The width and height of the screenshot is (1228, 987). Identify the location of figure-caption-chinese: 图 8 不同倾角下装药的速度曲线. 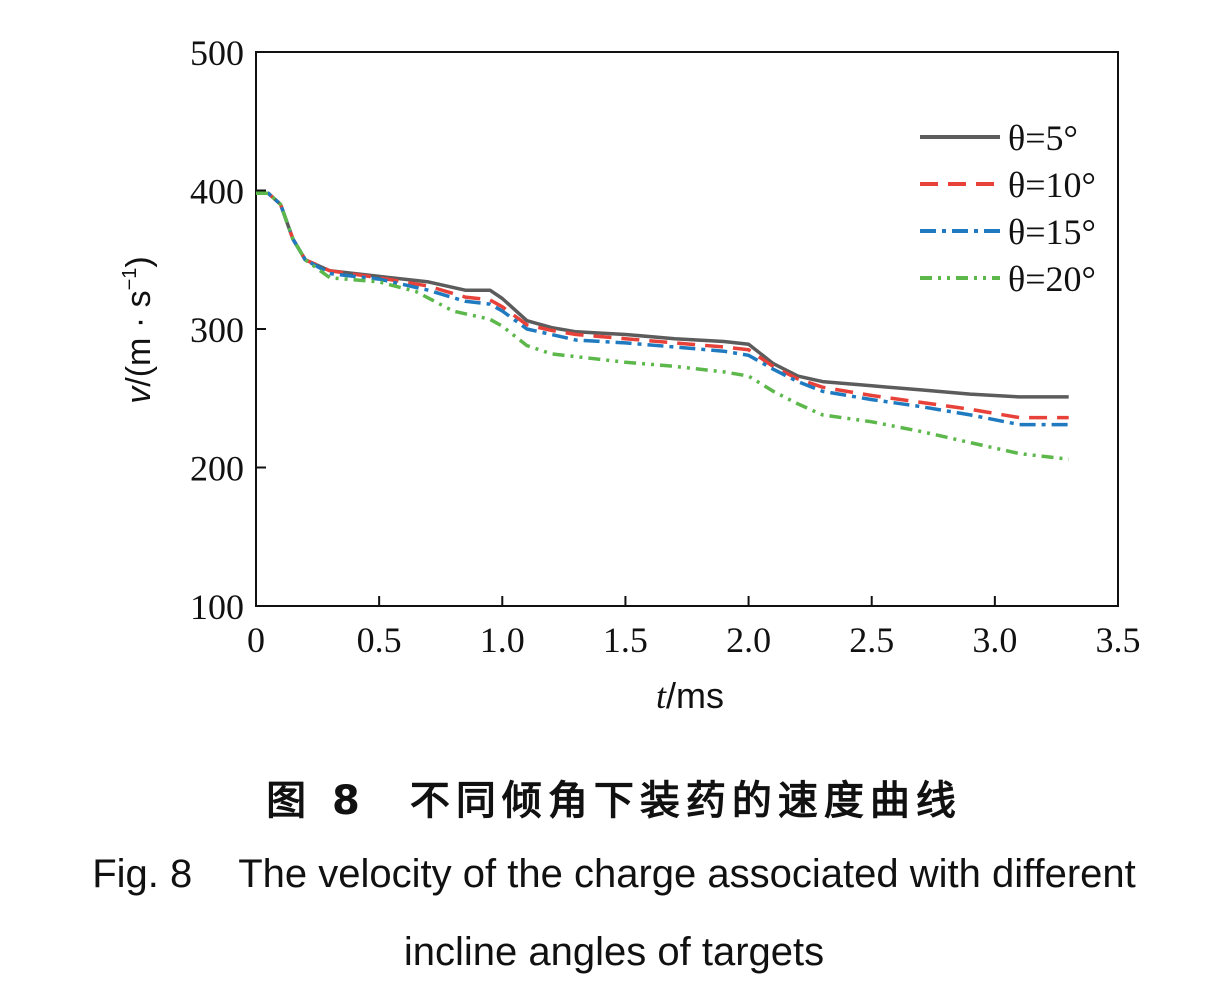
(614, 797).